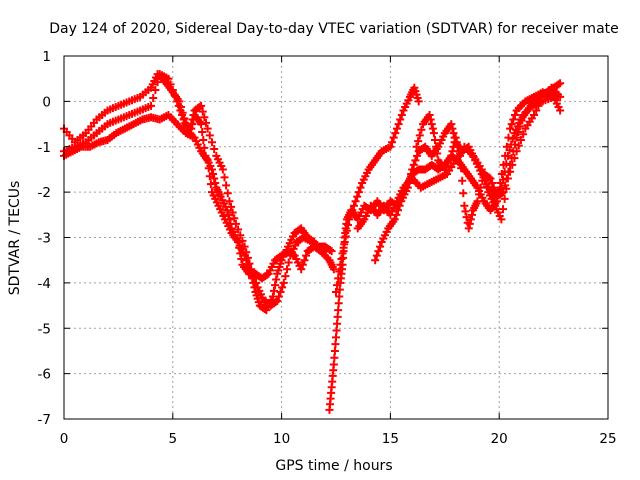 The width and height of the screenshot is (640, 480). Describe the element at coordinates (173, 439) in the screenshot. I see `x-tick-label: 5` at that location.